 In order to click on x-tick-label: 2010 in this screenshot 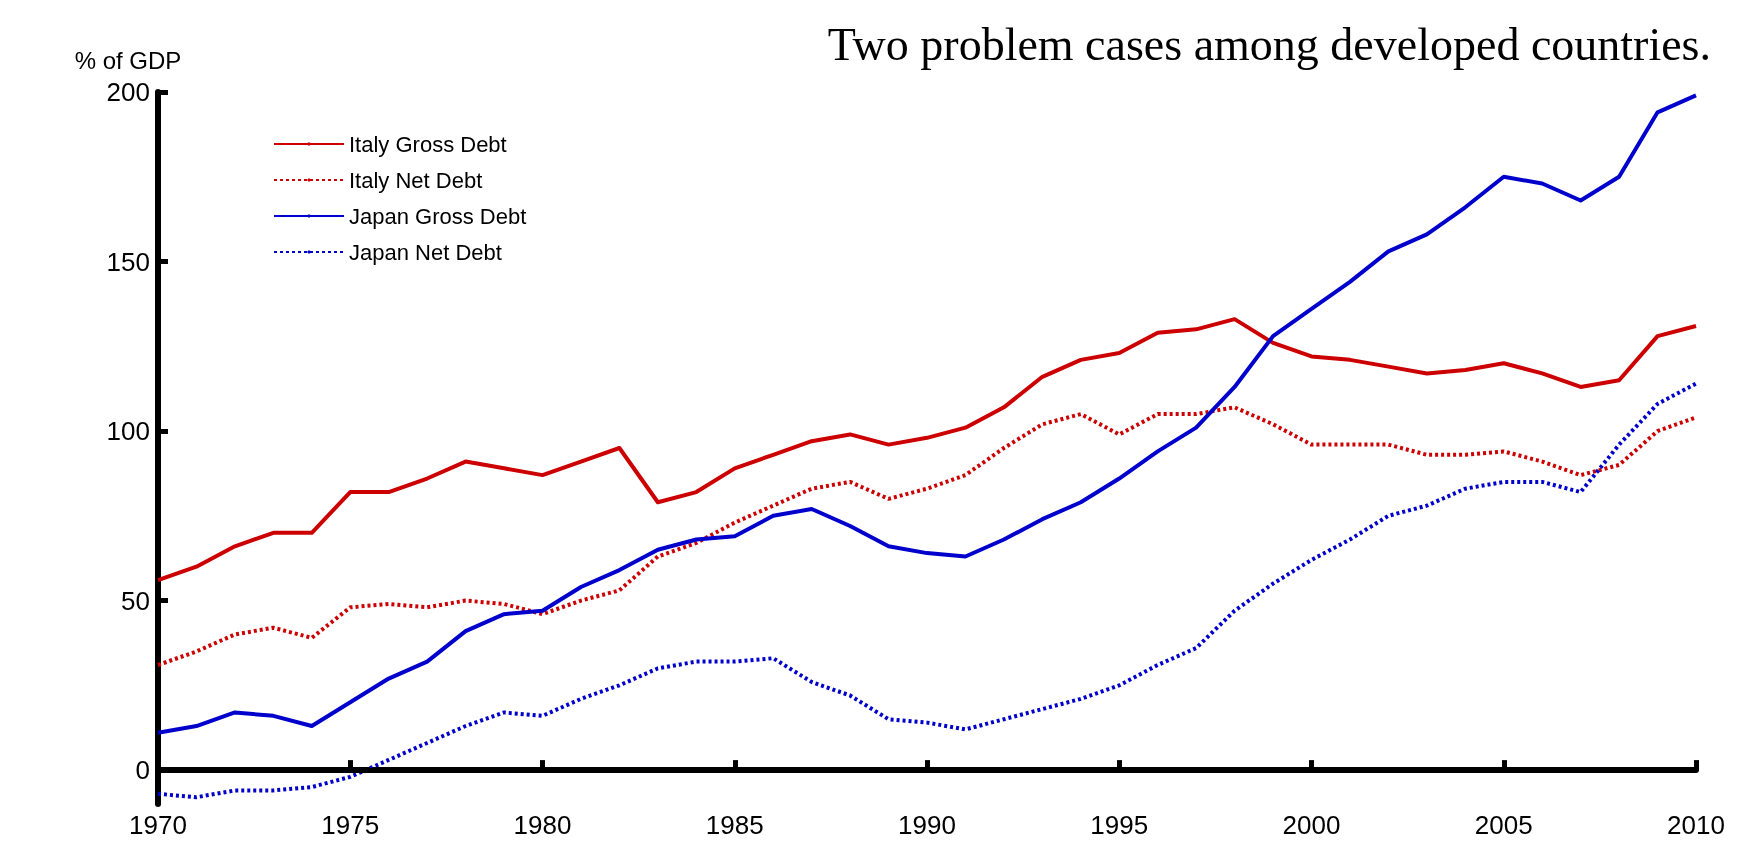, I will do `click(1696, 825)`.